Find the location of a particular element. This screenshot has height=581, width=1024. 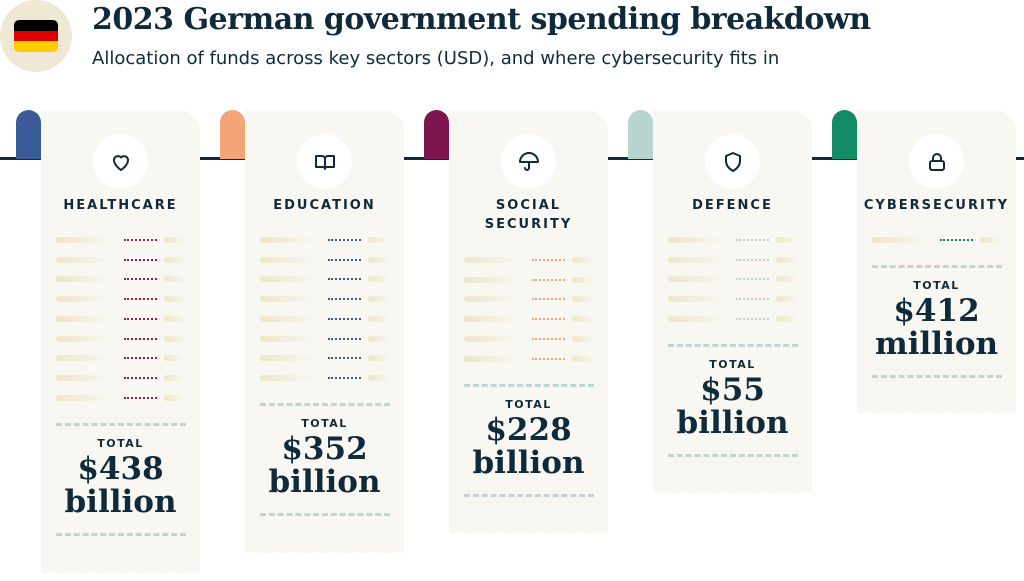

lock-icon is located at coordinates (936, 161).